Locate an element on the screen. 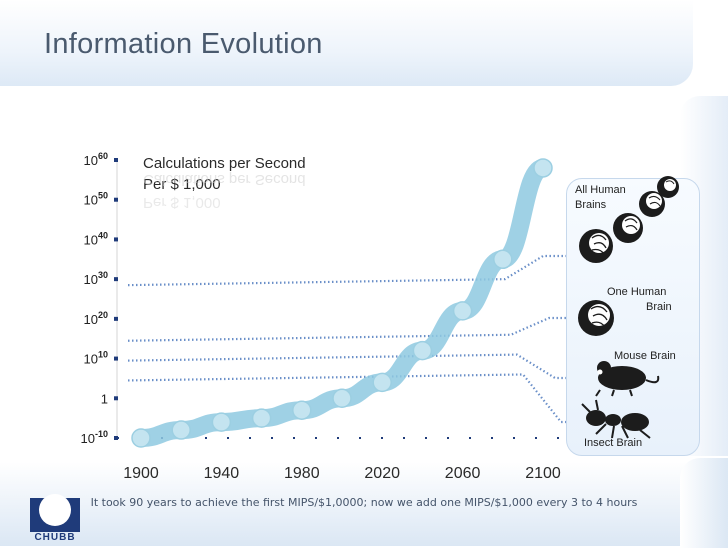 The width and height of the screenshot is (728, 548). one-human-brain-icon is located at coordinates (596, 318).